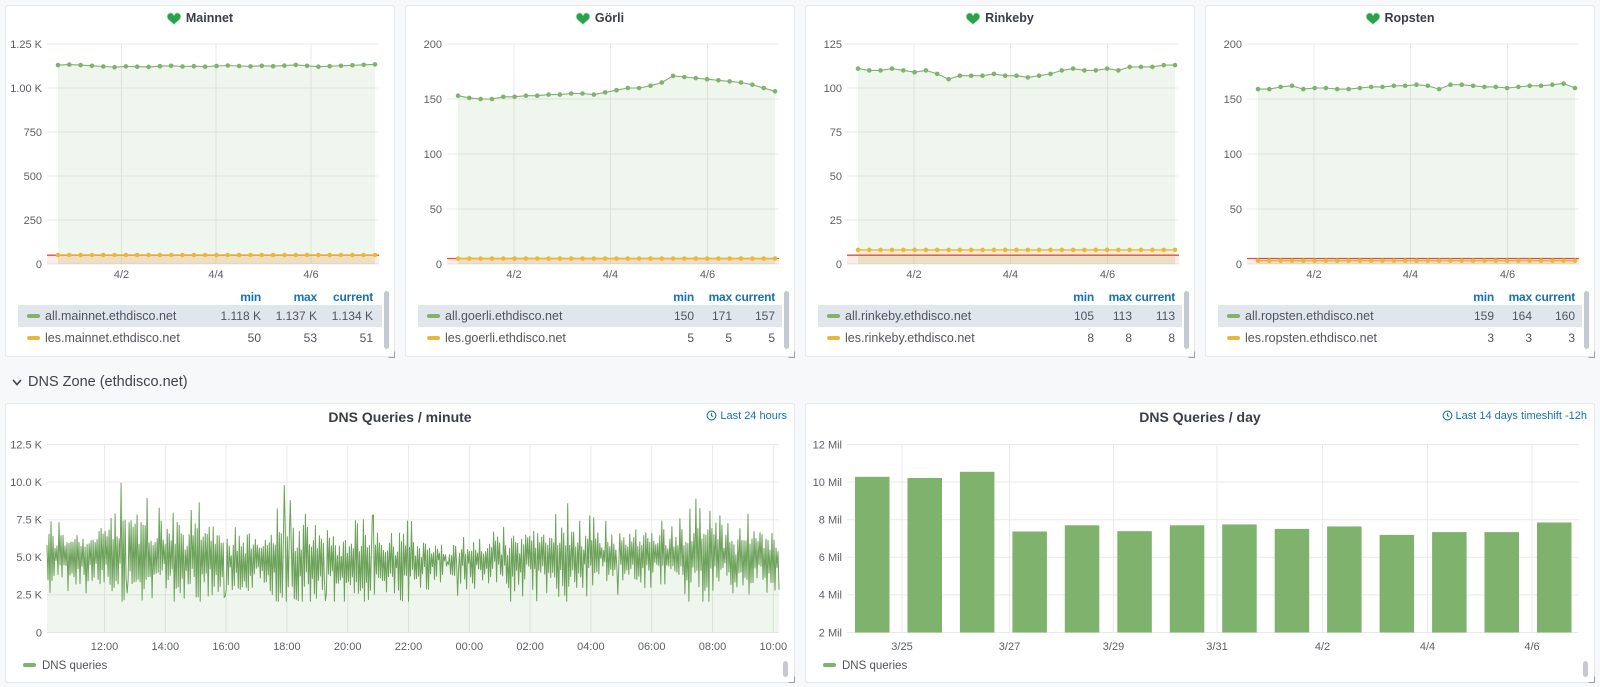 Image resolution: width=1600 pixels, height=687 pixels. What do you see at coordinates (348, 647) in the screenshot?
I see `svg-text: 20:00` at bounding box center [348, 647].